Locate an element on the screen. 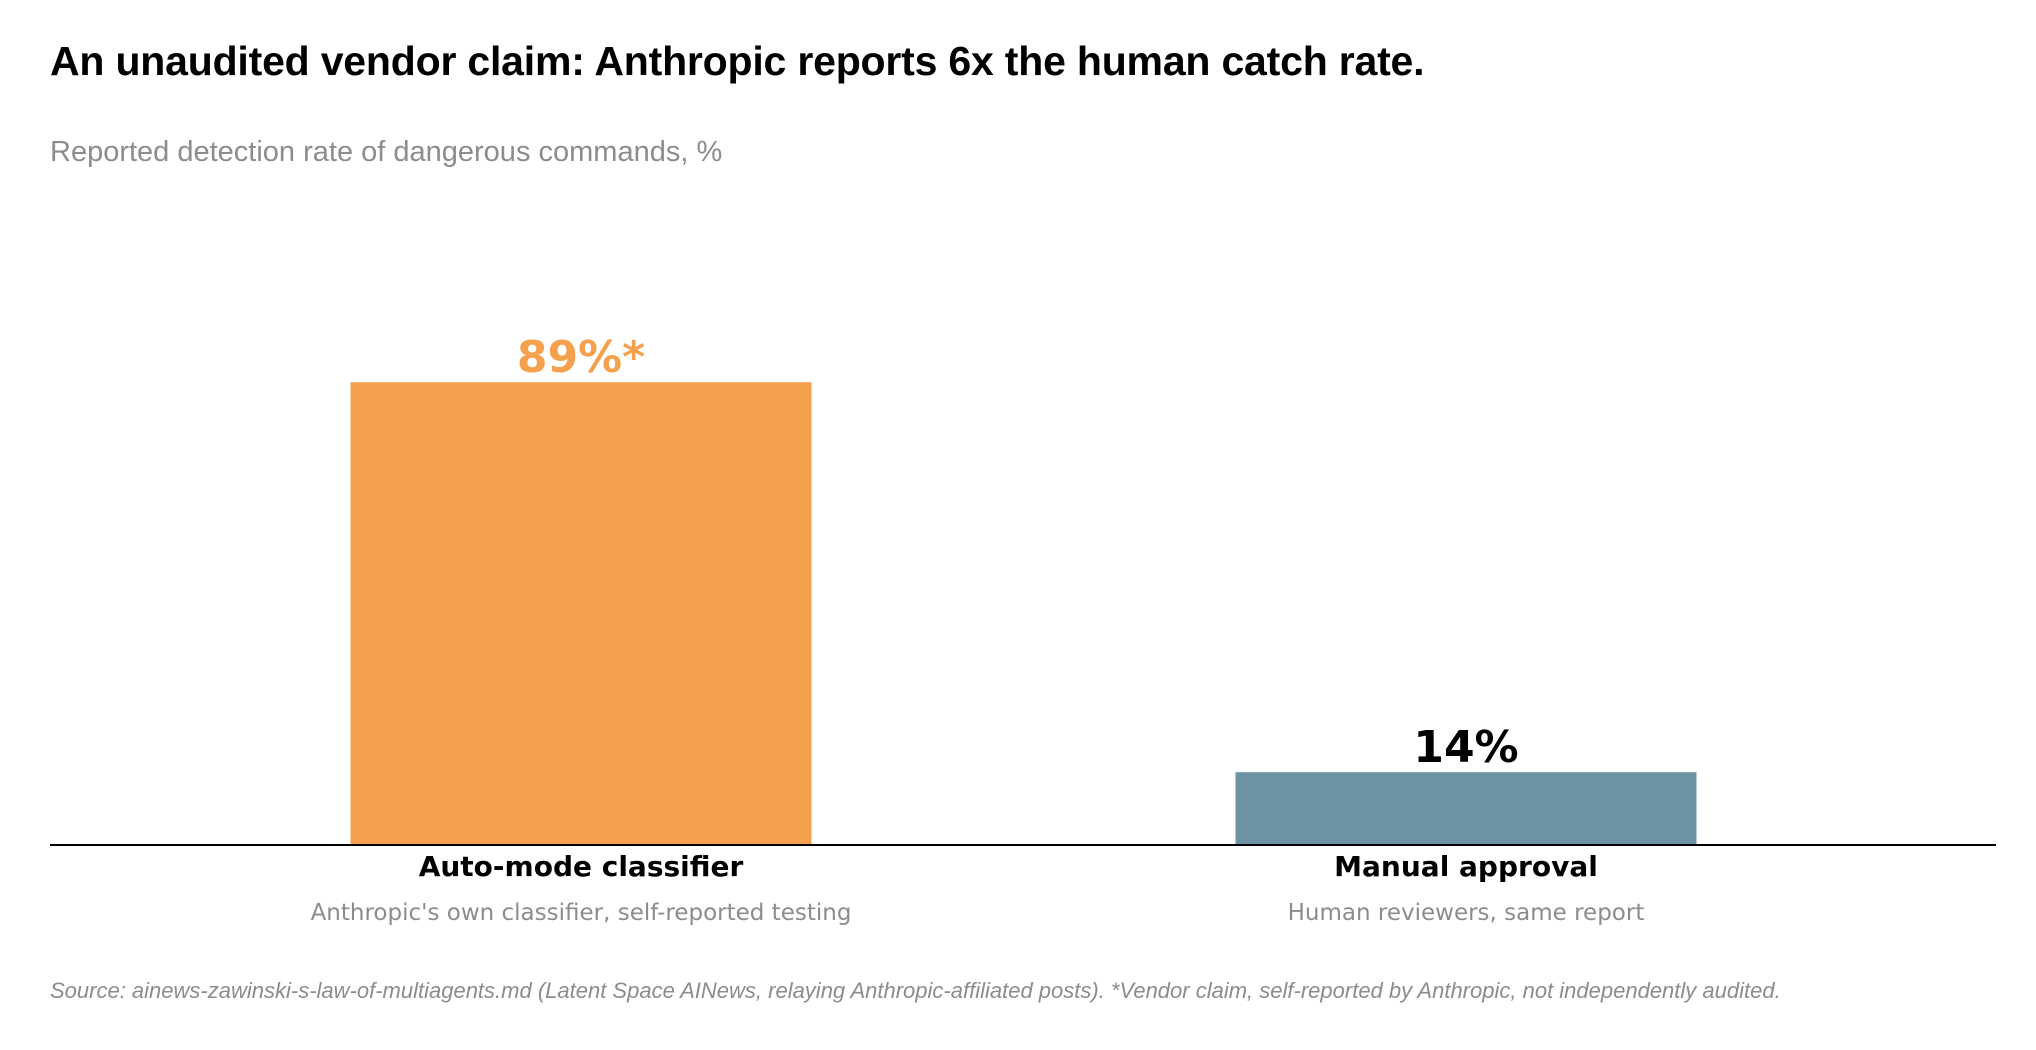 The height and width of the screenshot is (1050, 2036). category-description-2: Human reviewers, same report is located at coordinates (1466, 913).